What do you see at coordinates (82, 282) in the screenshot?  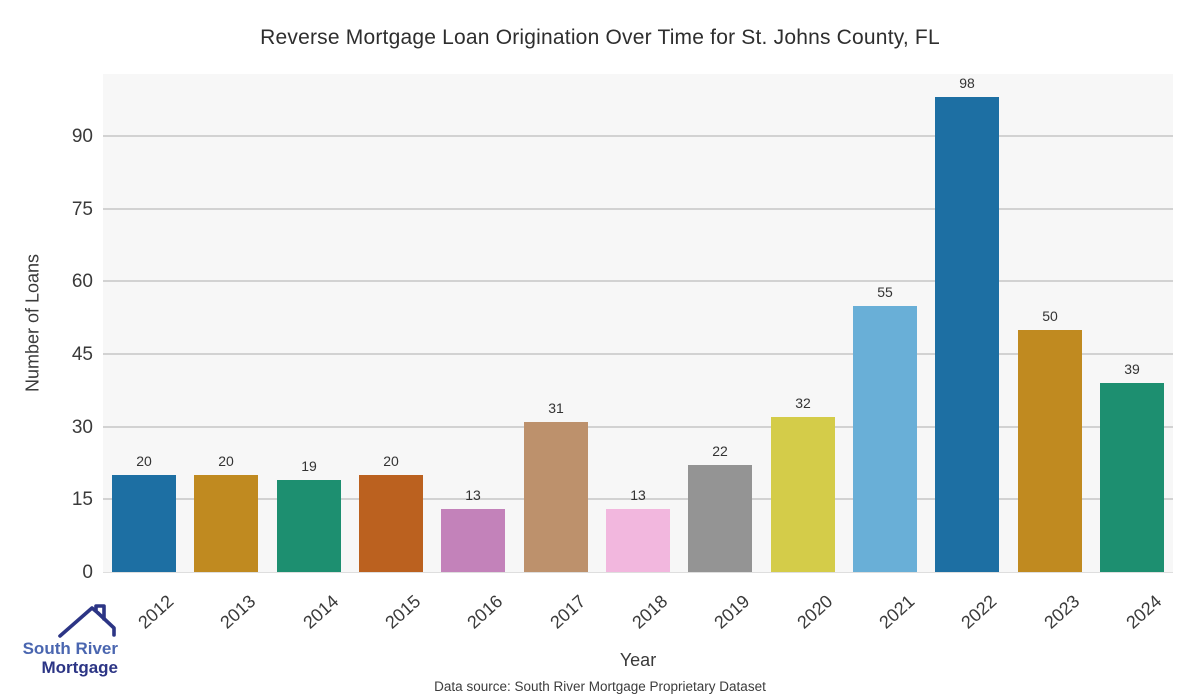 I see `y-tick-label-60: 60` at bounding box center [82, 282].